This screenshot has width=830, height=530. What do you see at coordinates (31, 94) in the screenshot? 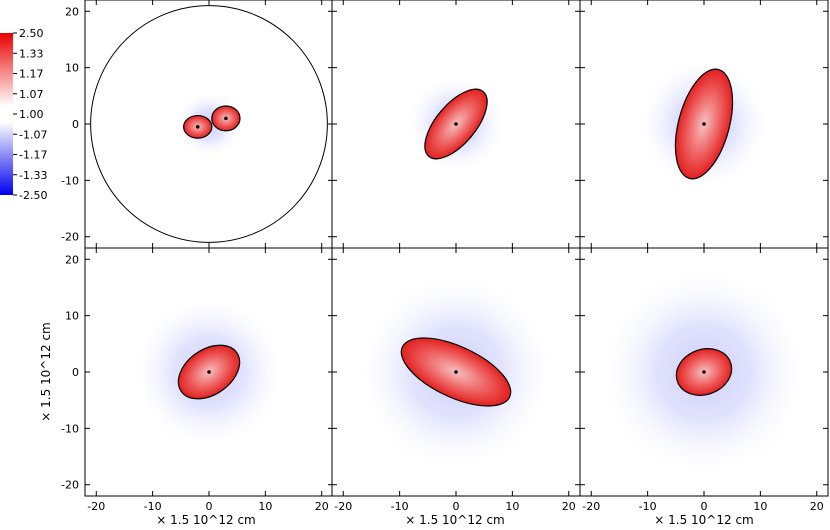
I see `colorbar-label: 1.07` at bounding box center [31, 94].